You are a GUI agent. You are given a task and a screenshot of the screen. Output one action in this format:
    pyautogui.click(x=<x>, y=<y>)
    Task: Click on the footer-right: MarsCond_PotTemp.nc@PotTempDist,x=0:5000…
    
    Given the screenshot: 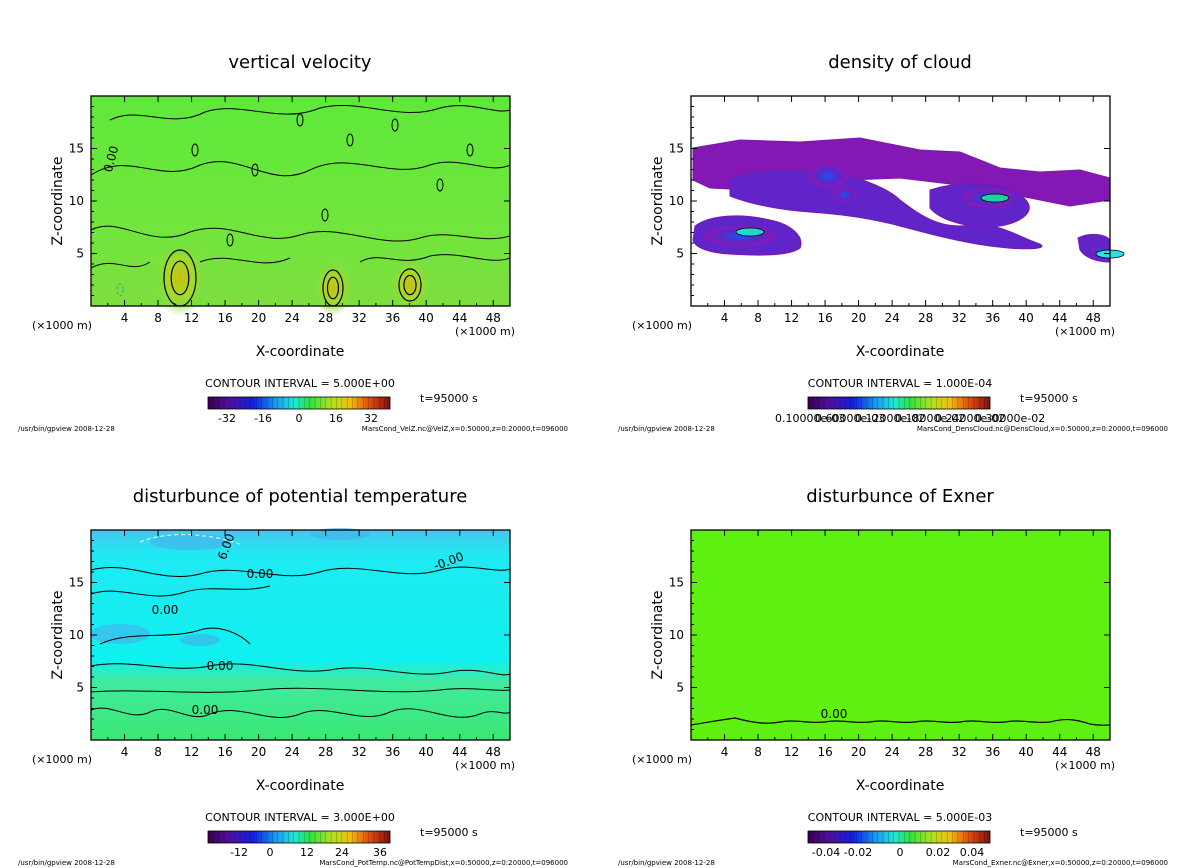 What is the action you would take?
    pyautogui.click(x=443, y=863)
    